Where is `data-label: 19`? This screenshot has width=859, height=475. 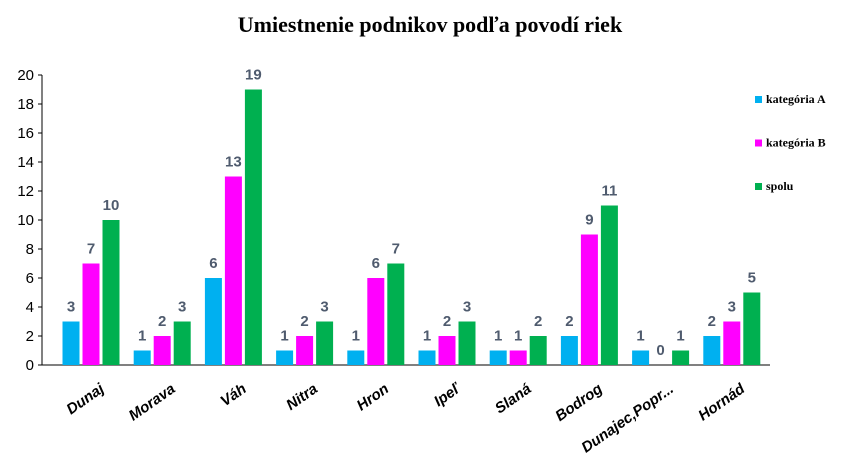 data-label: 19 is located at coordinates (253, 75).